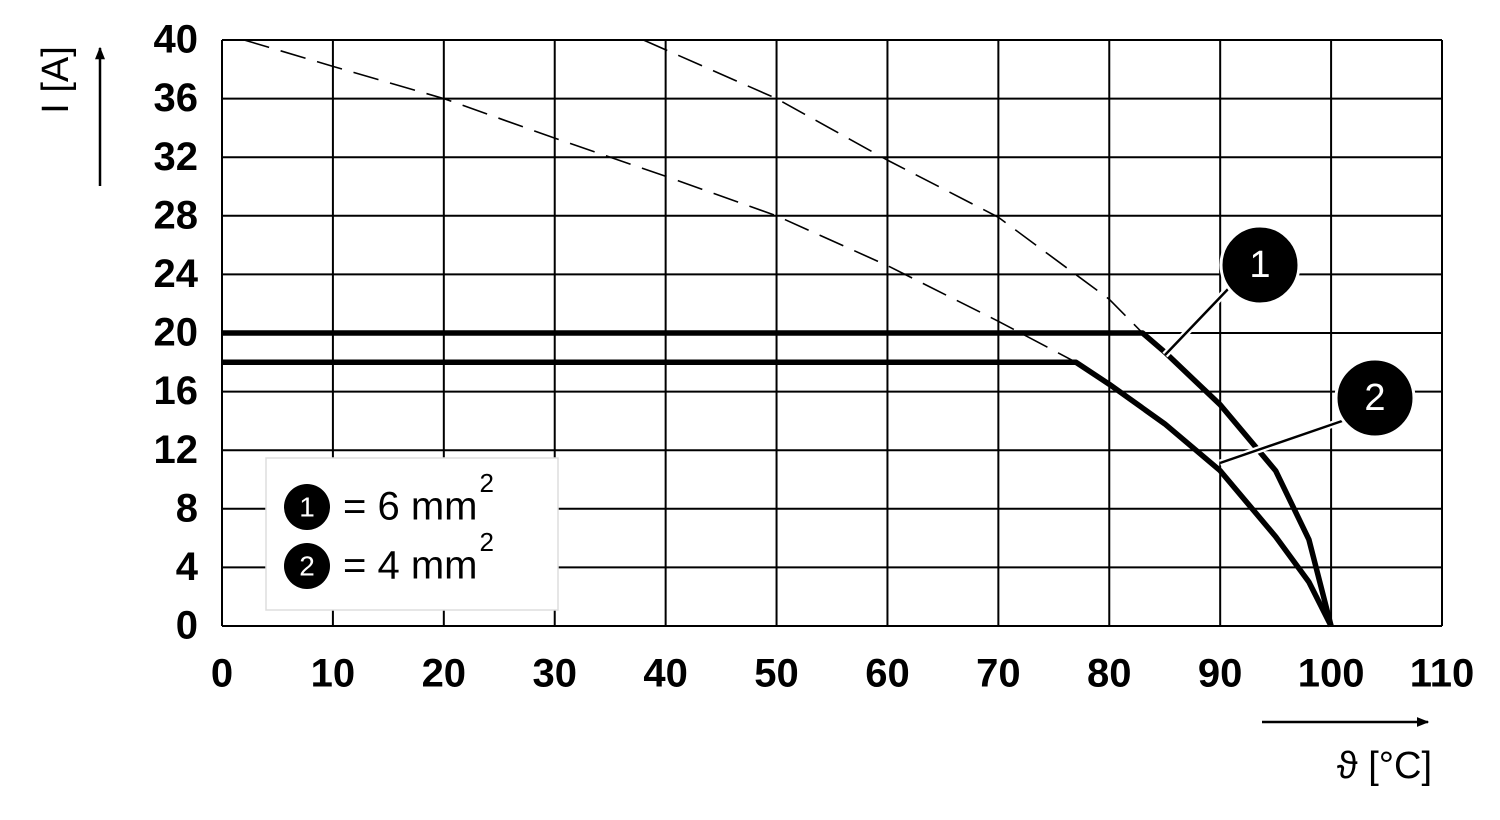  What do you see at coordinates (554, 674) in the screenshot?
I see `x-tick-label: 30` at bounding box center [554, 674].